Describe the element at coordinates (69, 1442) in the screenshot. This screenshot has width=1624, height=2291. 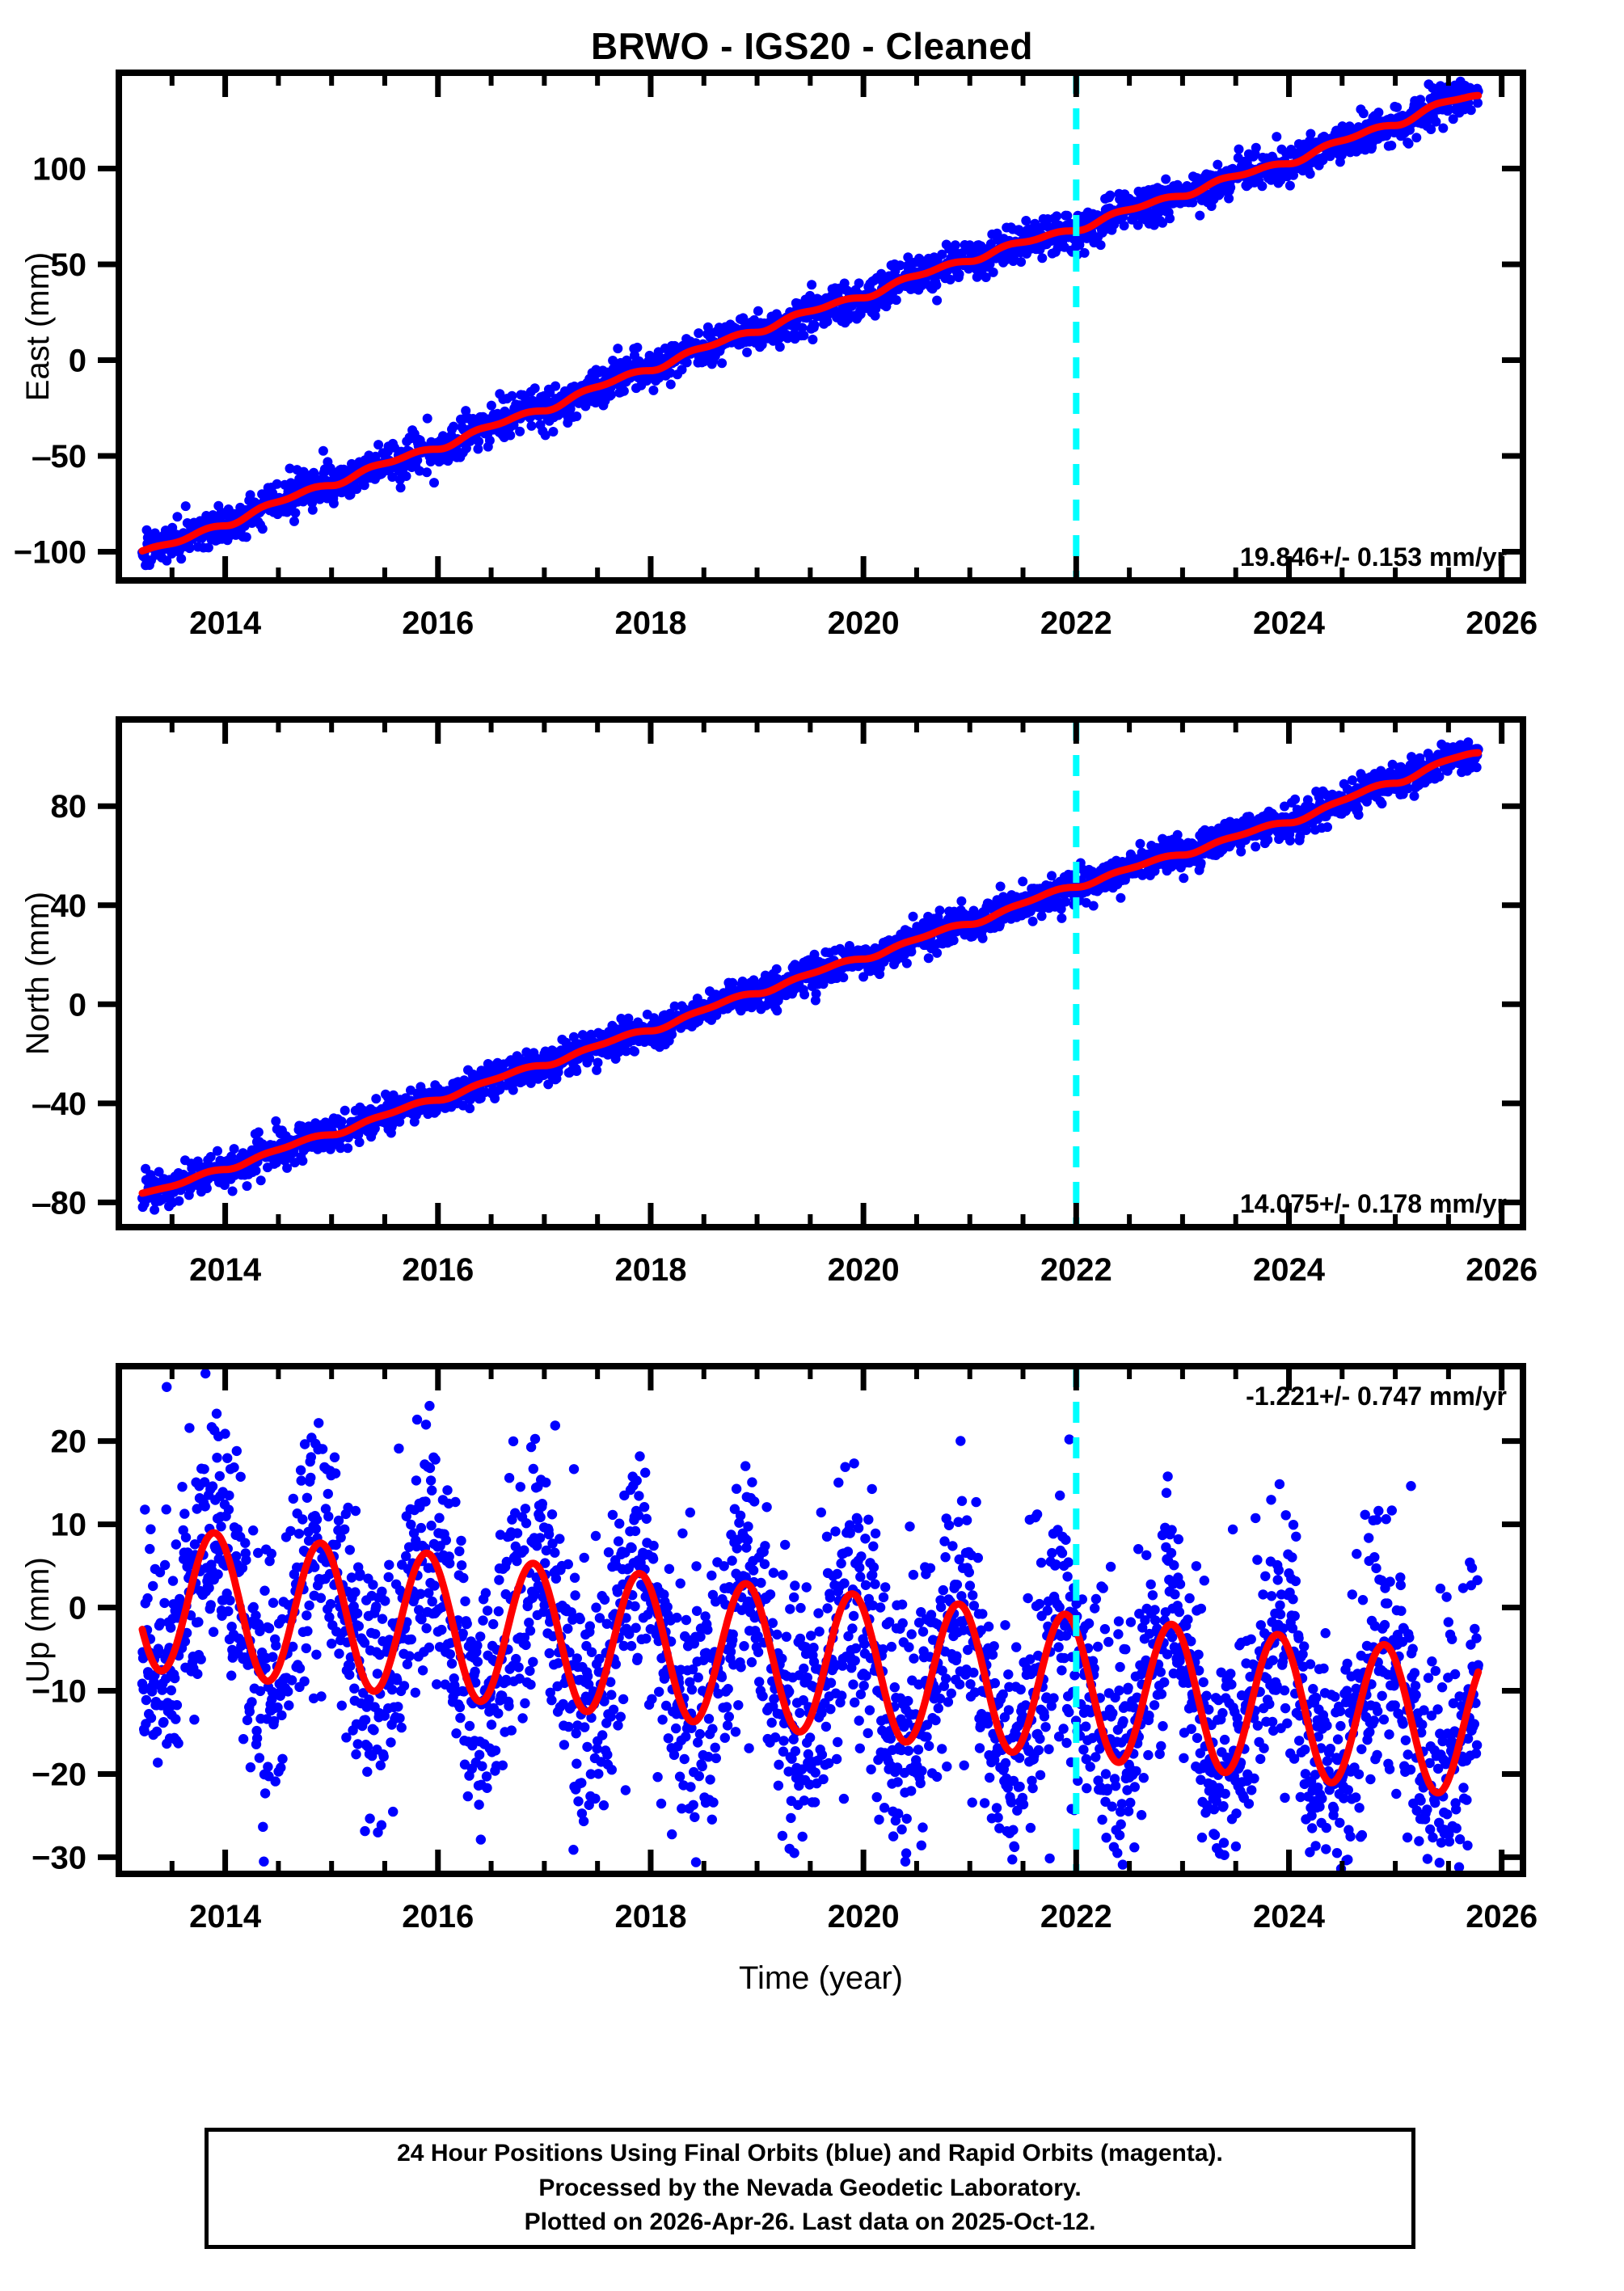
I see `y-tick-label: 20` at that location.